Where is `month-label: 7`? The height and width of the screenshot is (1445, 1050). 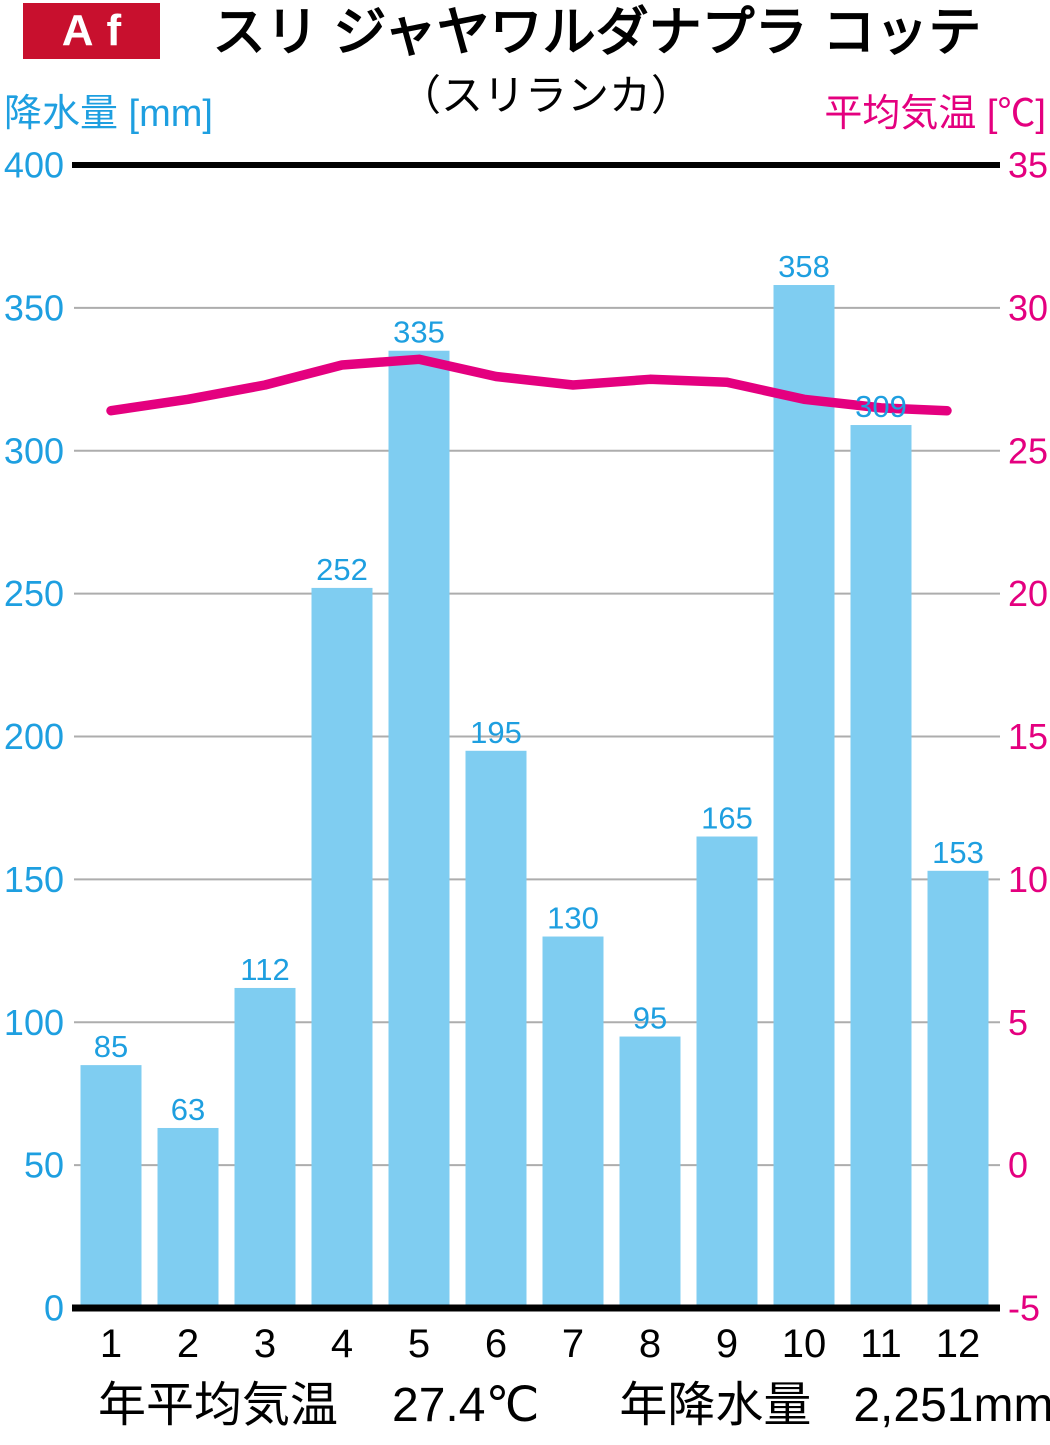
month-label: 7 is located at coordinates (573, 1344).